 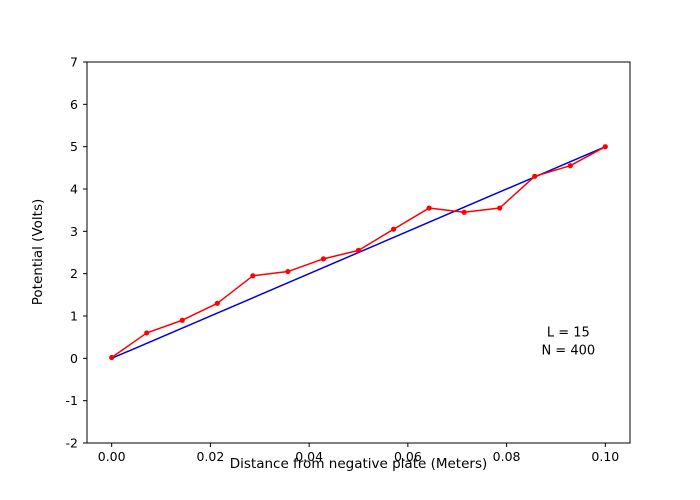 What do you see at coordinates (74, 273) in the screenshot?
I see `y-tick-label: 2` at bounding box center [74, 273].